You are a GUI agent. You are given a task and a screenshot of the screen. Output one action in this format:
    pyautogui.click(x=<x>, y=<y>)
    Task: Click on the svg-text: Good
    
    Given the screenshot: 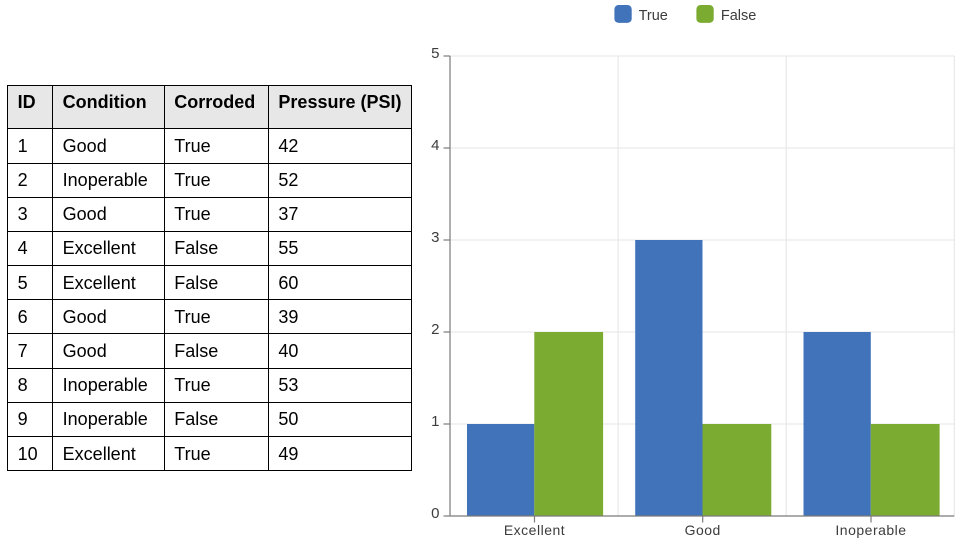 What is the action you would take?
    pyautogui.click(x=703, y=530)
    